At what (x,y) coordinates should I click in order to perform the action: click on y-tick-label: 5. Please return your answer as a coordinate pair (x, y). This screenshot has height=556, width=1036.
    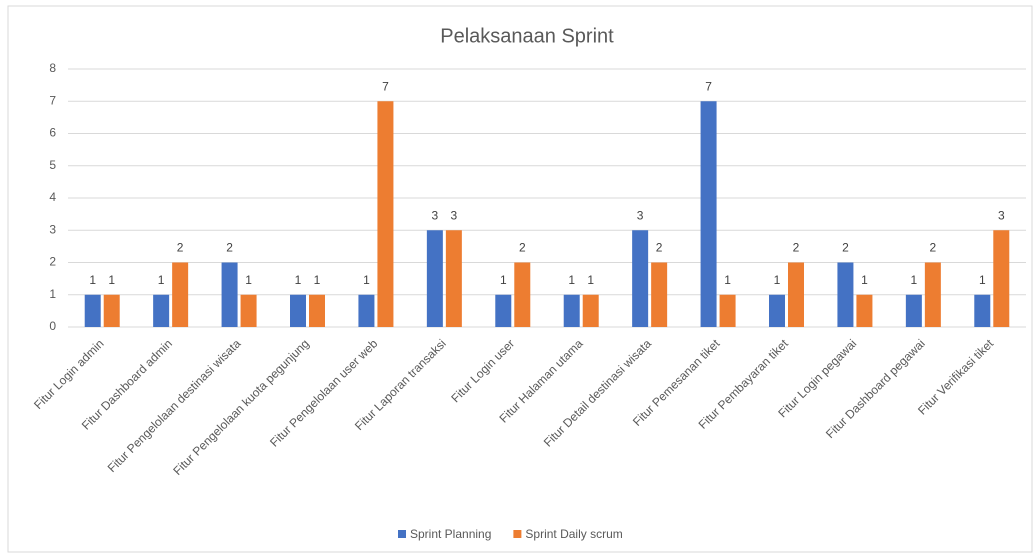
    Looking at the image, I should click on (52, 165).